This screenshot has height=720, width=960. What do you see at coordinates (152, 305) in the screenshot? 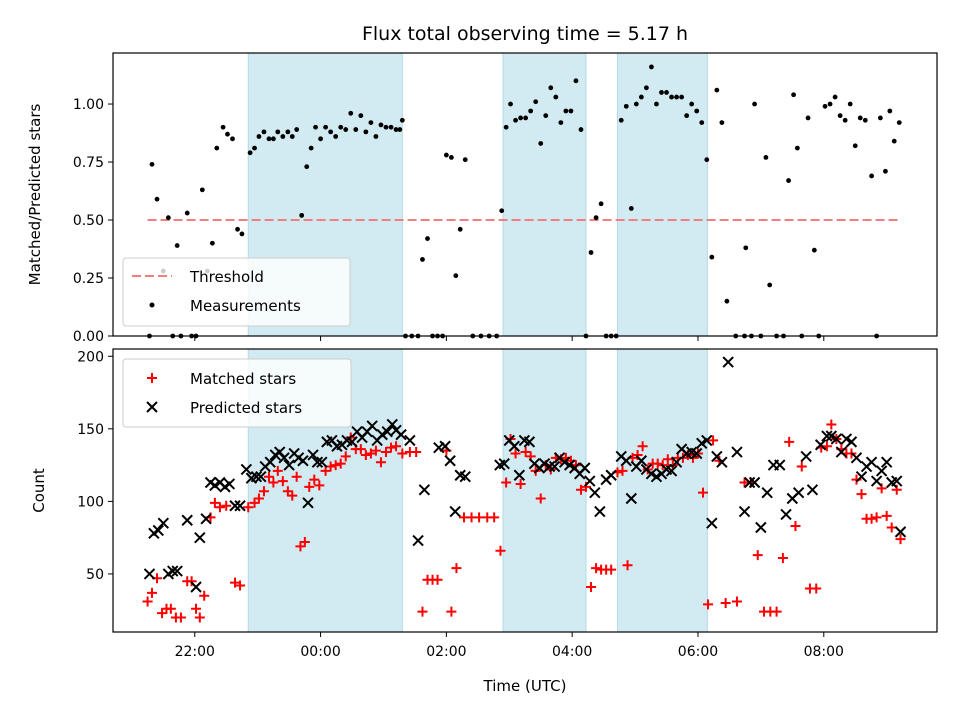
I see `measurements-legend-swatch` at bounding box center [152, 305].